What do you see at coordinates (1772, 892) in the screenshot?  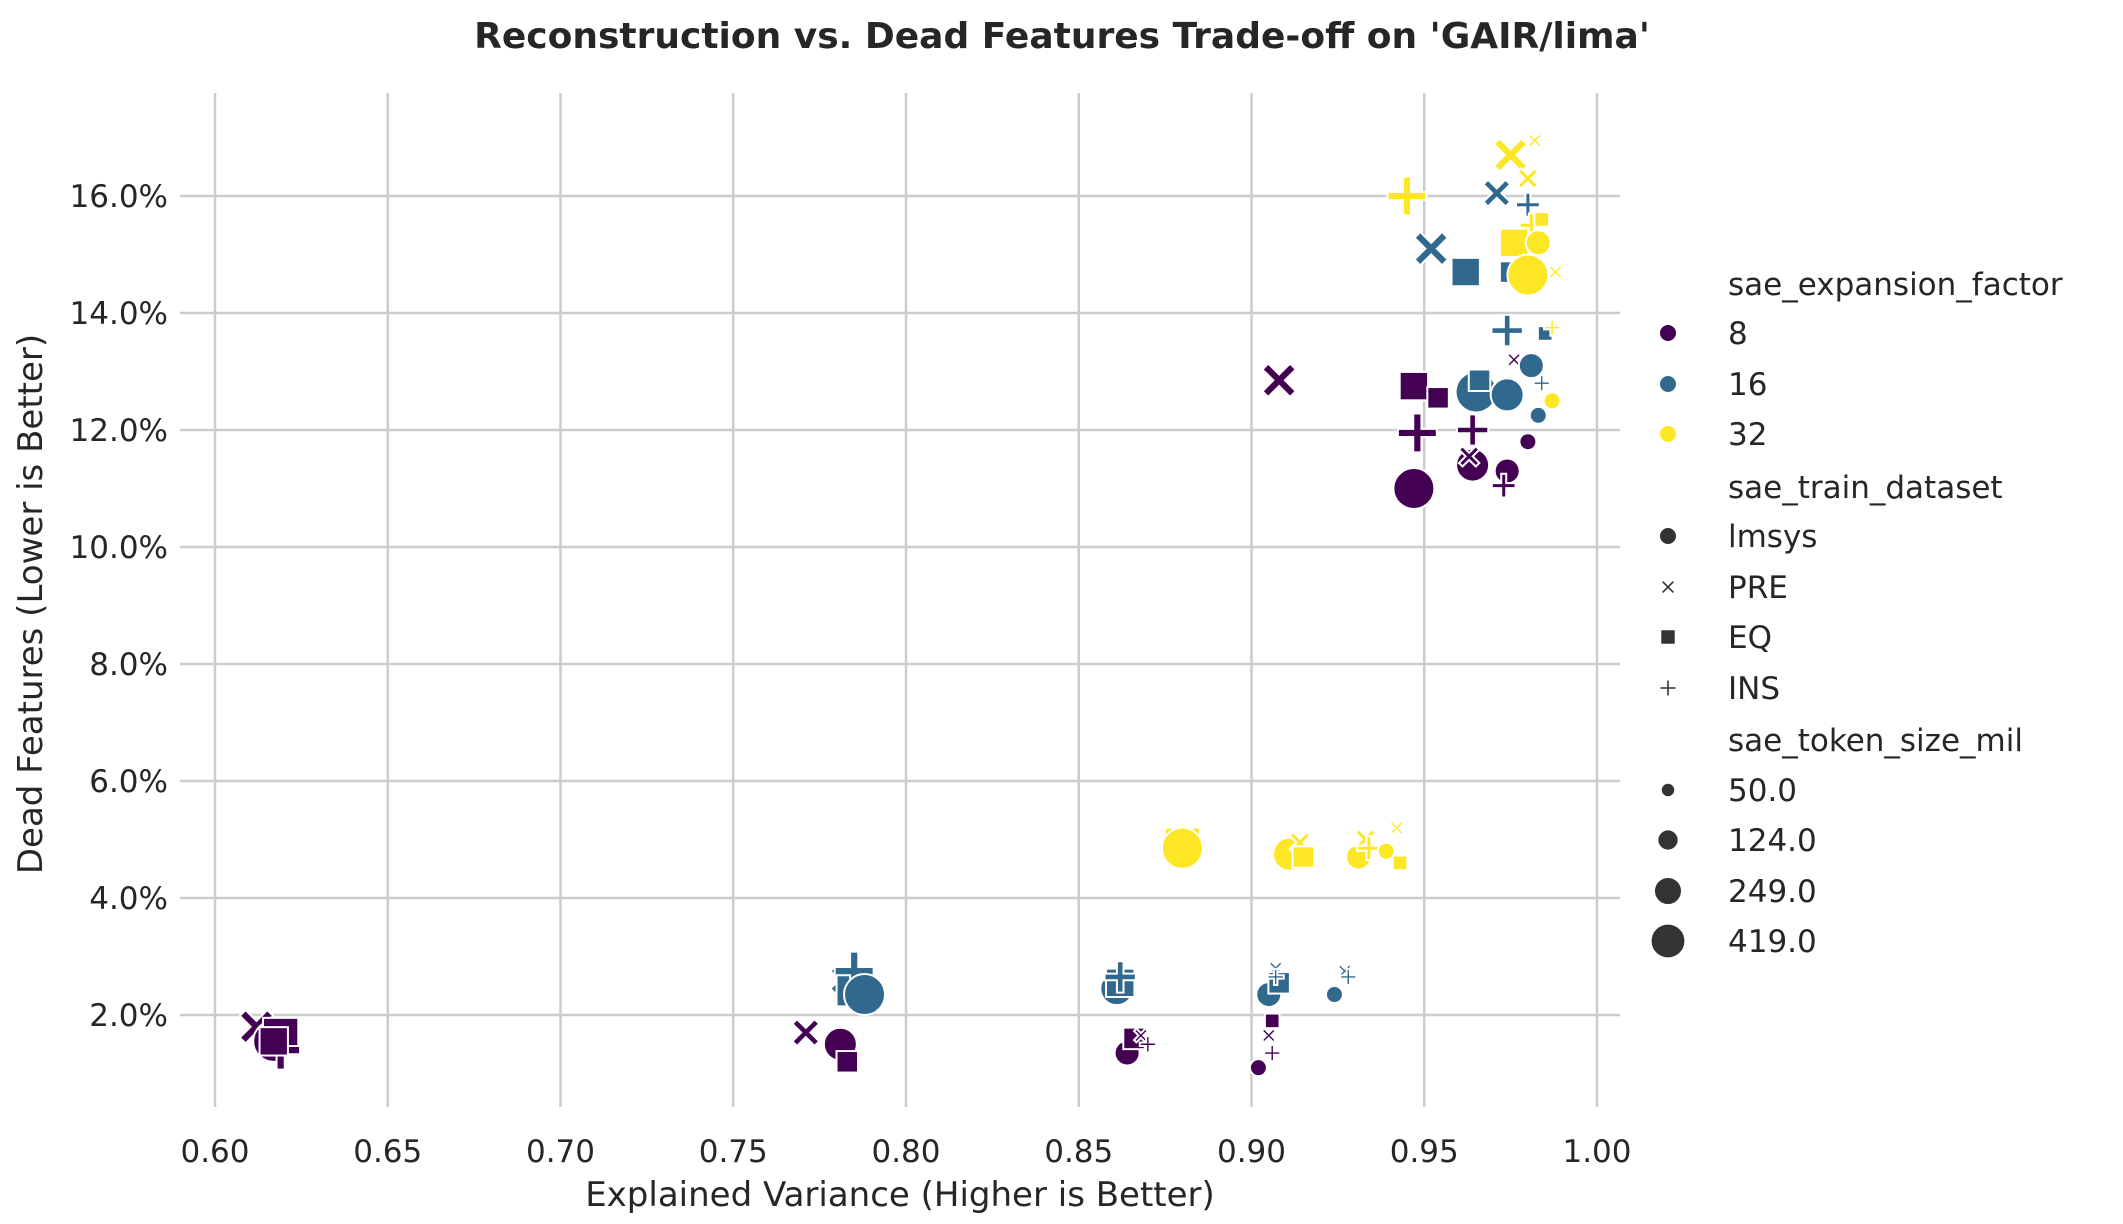 I see `legend-label: 249.0` at bounding box center [1772, 892].